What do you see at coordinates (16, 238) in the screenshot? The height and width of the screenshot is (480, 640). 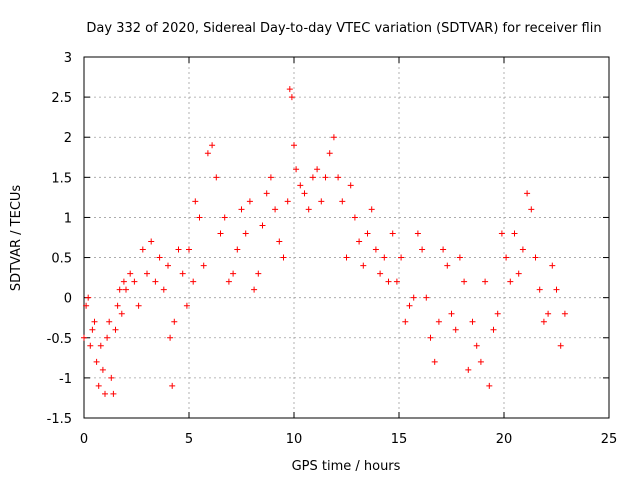 I see `y-axis-label: SDTVAR / TECUs` at bounding box center [16, 238].